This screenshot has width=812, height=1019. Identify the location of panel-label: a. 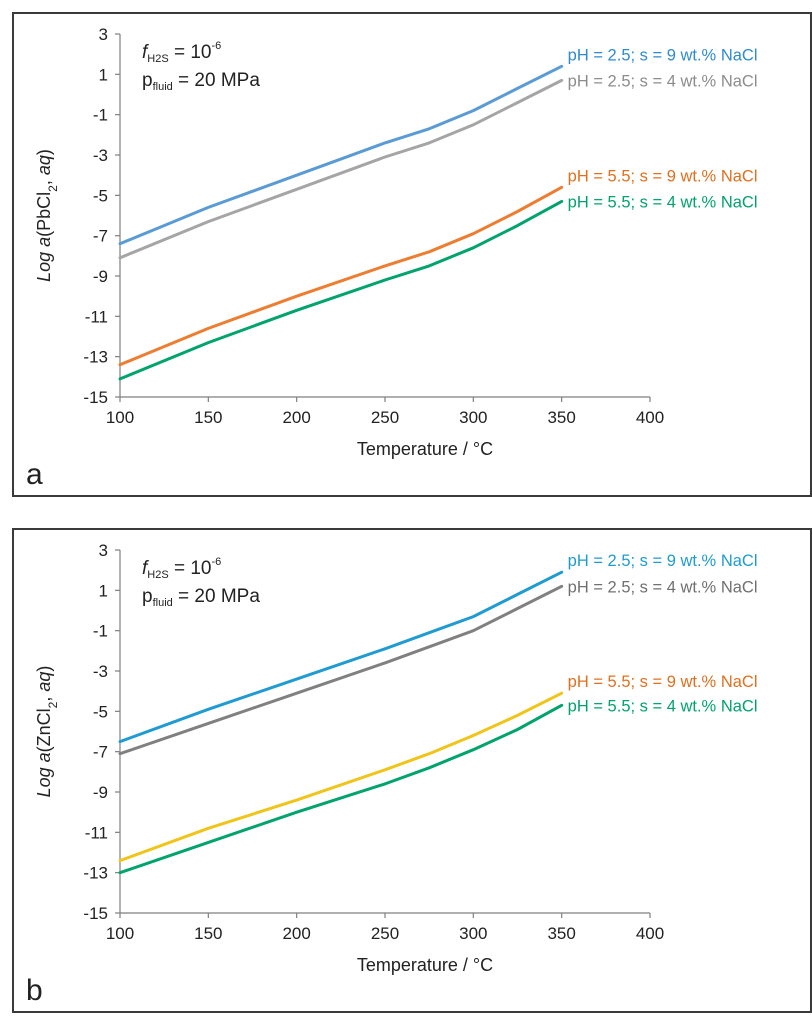
(34, 474).